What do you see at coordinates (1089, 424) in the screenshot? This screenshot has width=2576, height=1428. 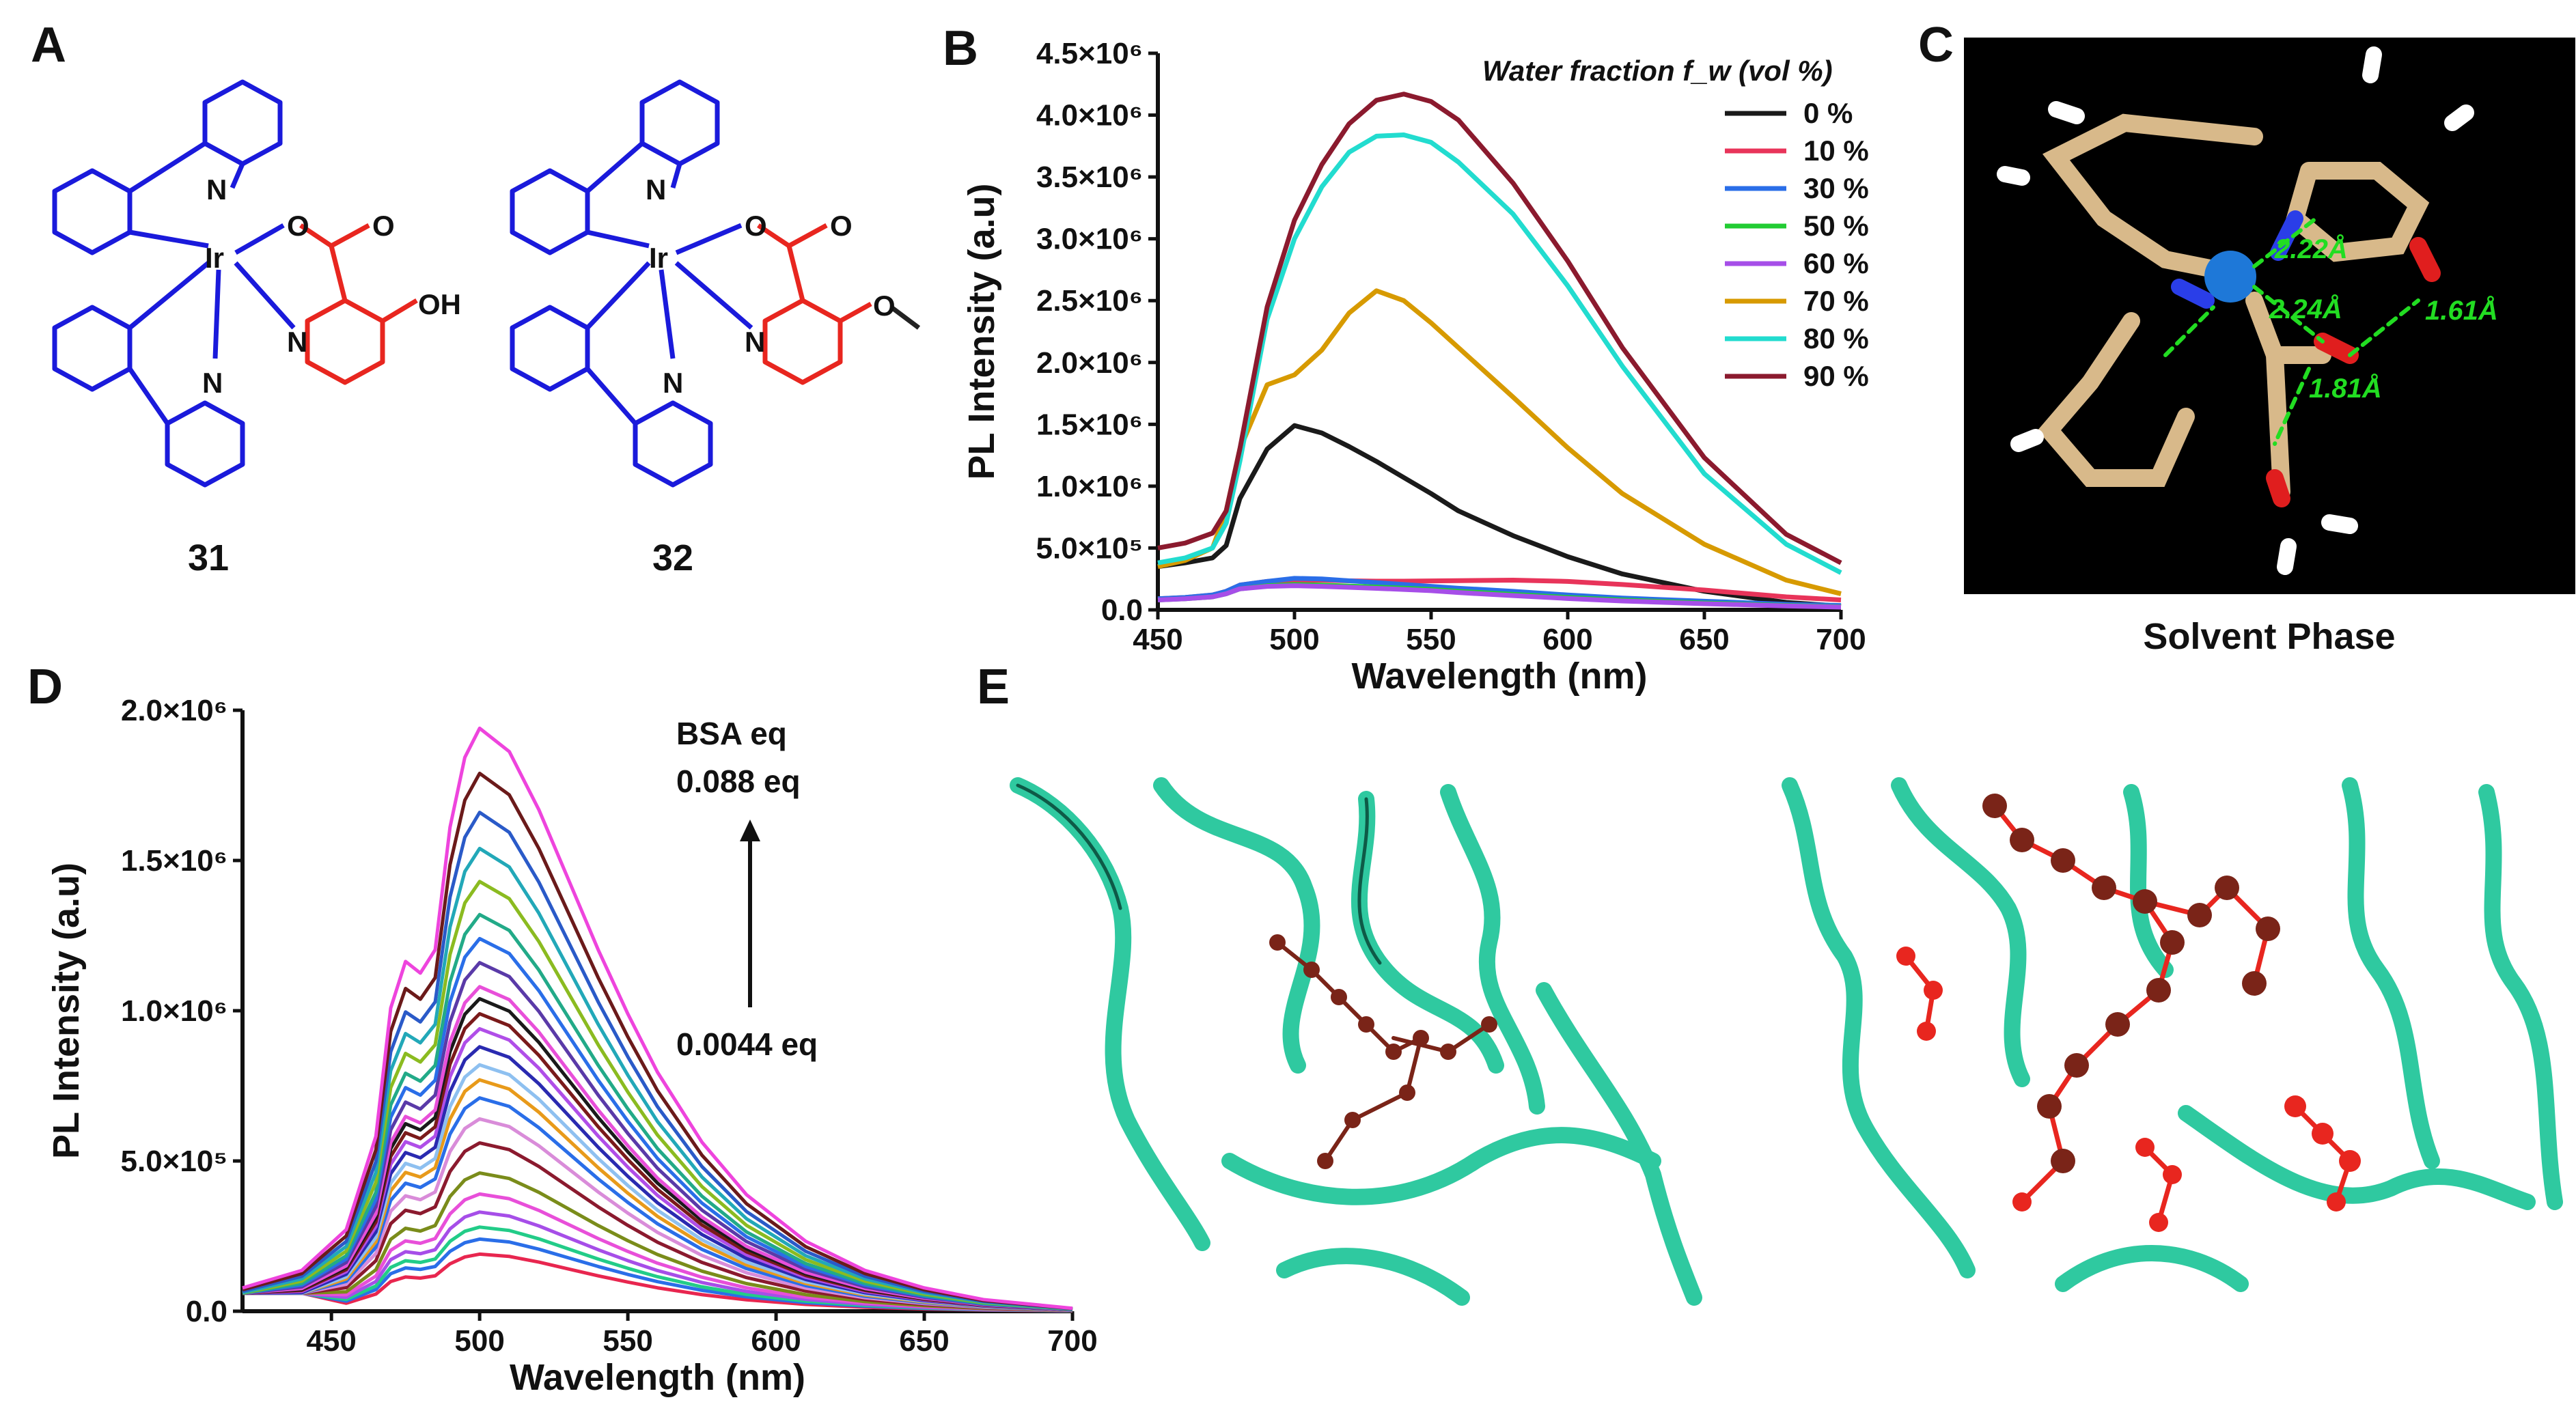 I see `chart-b-y-tick-label-3: 1.5×10⁶` at bounding box center [1089, 424].